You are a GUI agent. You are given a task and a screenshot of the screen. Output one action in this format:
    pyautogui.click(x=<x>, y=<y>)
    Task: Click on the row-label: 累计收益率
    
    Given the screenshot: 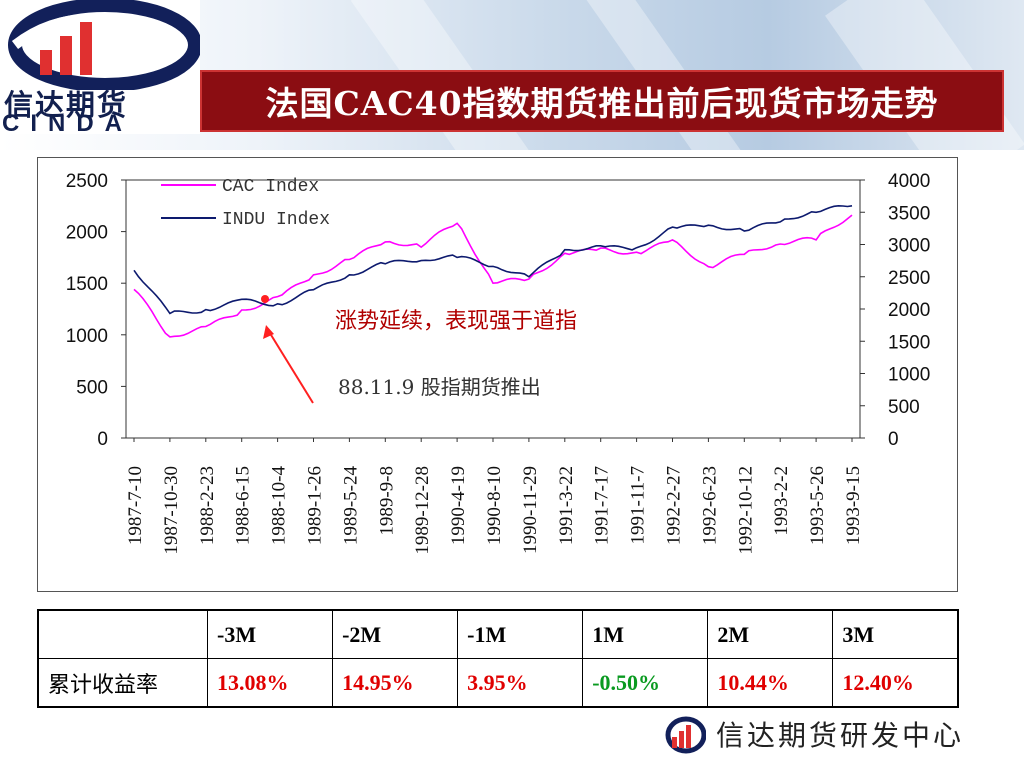 What is the action you would take?
    pyautogui.click(x=122, y=683)
    